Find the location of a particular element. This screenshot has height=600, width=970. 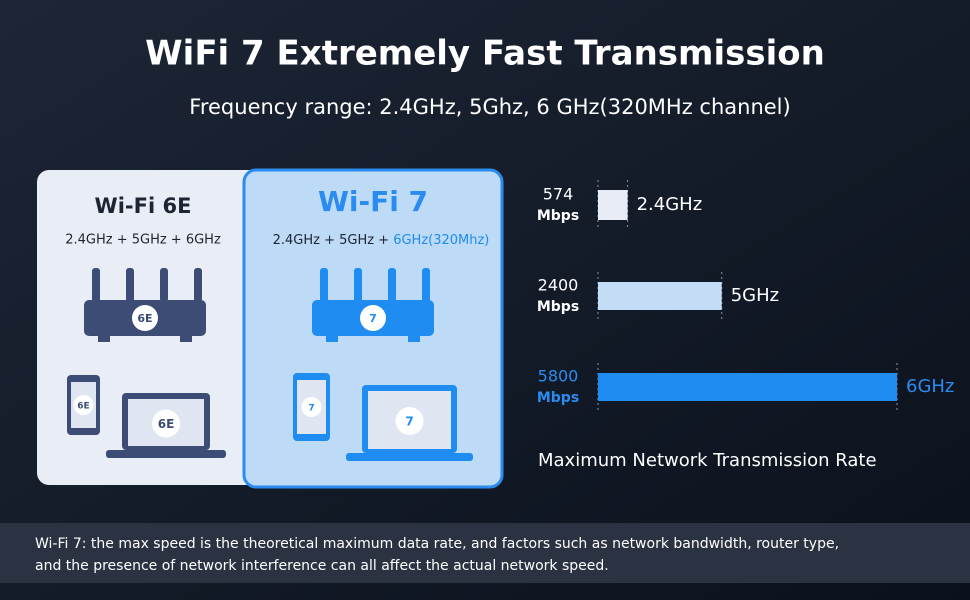

value-label: 2400 is located at coordinates (558, 285).